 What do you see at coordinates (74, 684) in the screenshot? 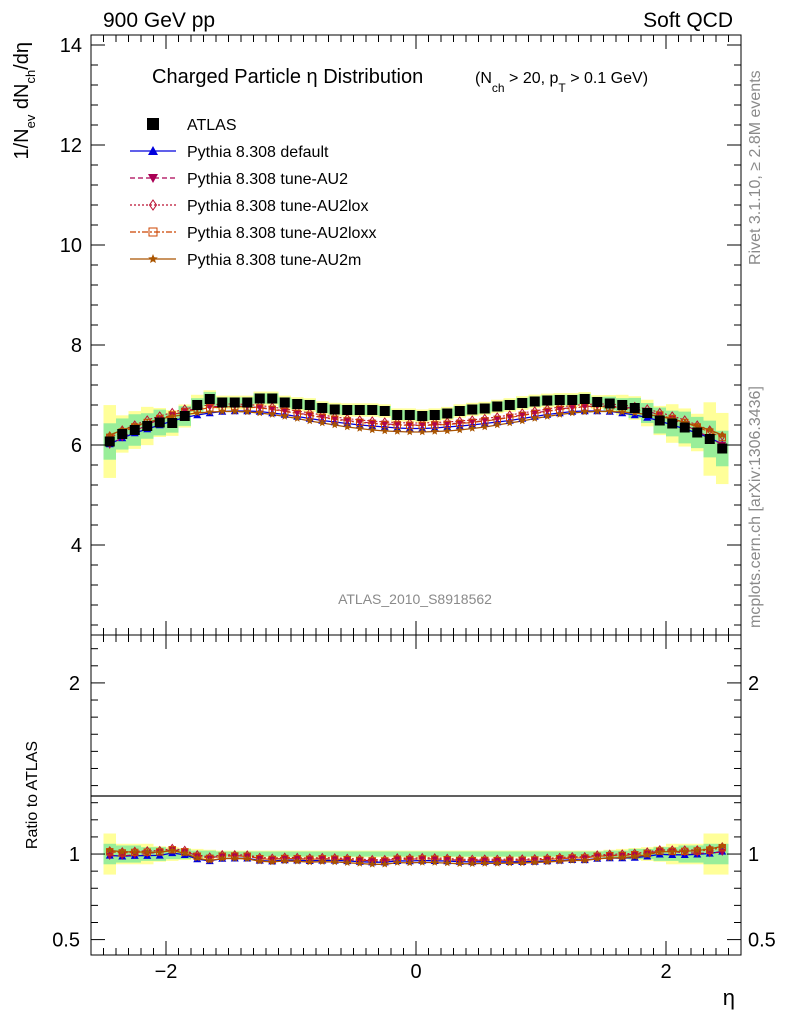
I see `ratio-y-tick-label: 2` at bounding box center [74, 684].